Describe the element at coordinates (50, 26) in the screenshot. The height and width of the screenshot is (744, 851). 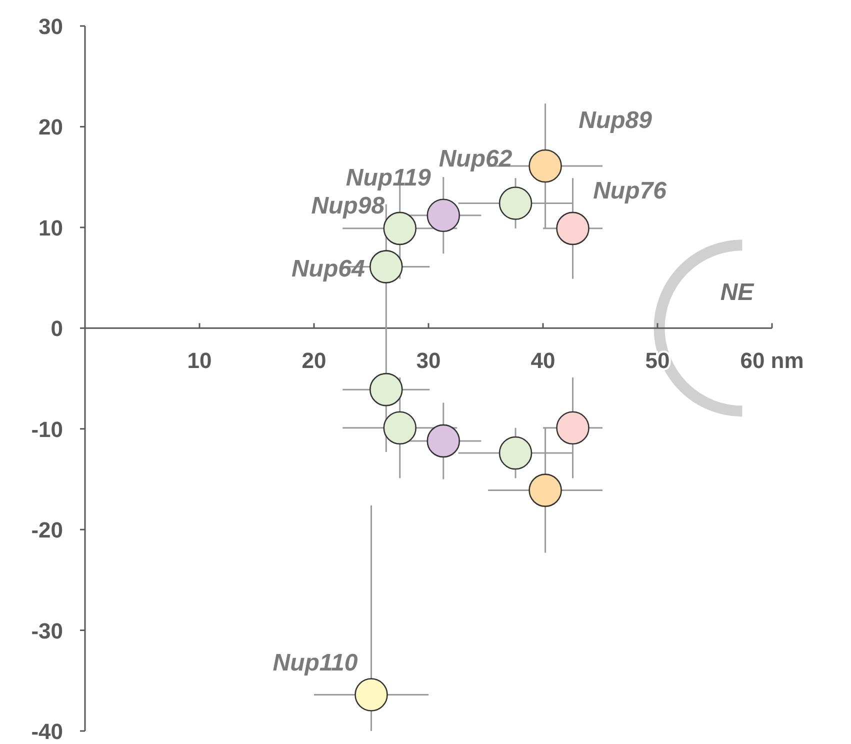
I see `y-tick-label: 30` at that location.